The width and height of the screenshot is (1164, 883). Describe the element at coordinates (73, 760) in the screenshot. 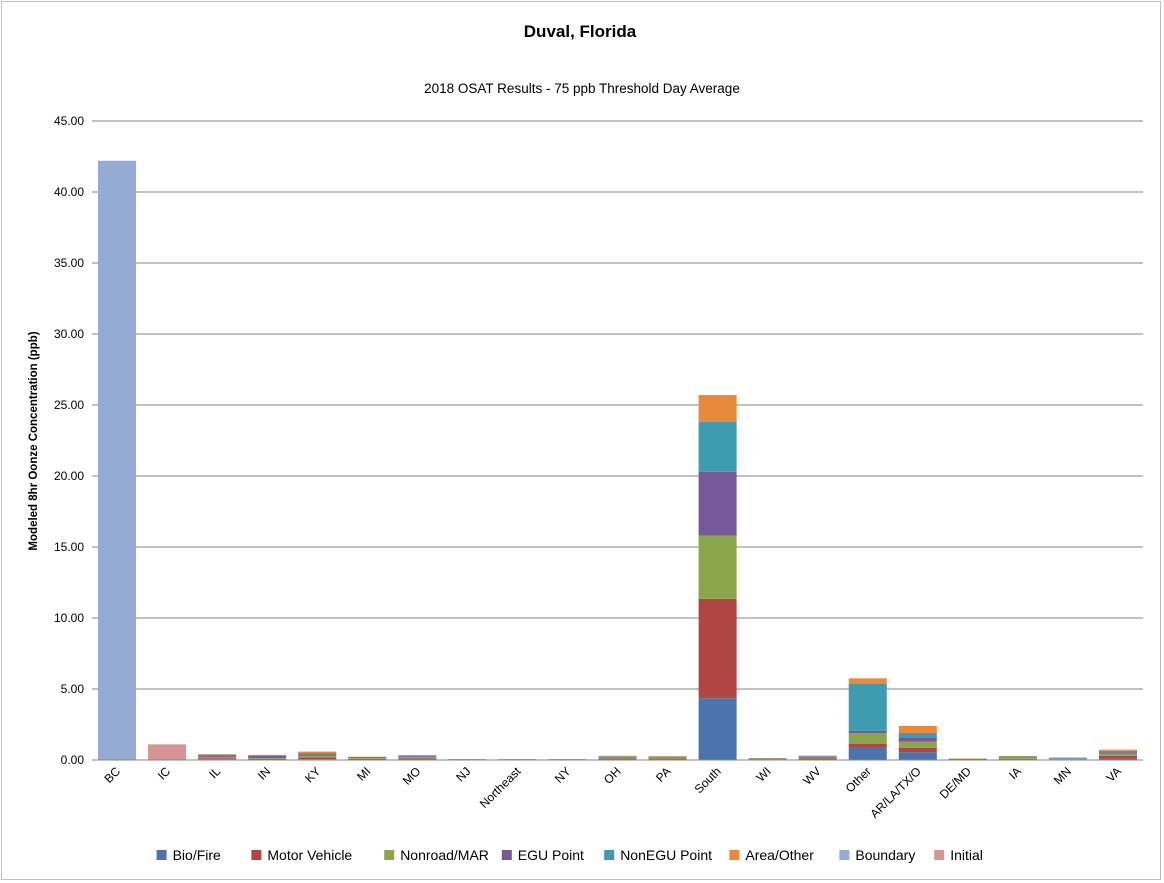

I see `y-tick-label: 0.00` at that location.